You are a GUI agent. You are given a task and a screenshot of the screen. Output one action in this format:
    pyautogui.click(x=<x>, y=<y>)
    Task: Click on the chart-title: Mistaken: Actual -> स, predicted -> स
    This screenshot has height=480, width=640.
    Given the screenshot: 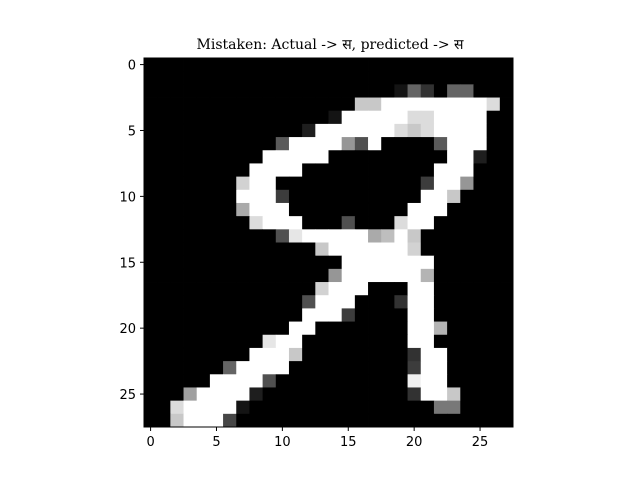 What is the action you would take?
    pyautogui.click(x=331, y=45)
    